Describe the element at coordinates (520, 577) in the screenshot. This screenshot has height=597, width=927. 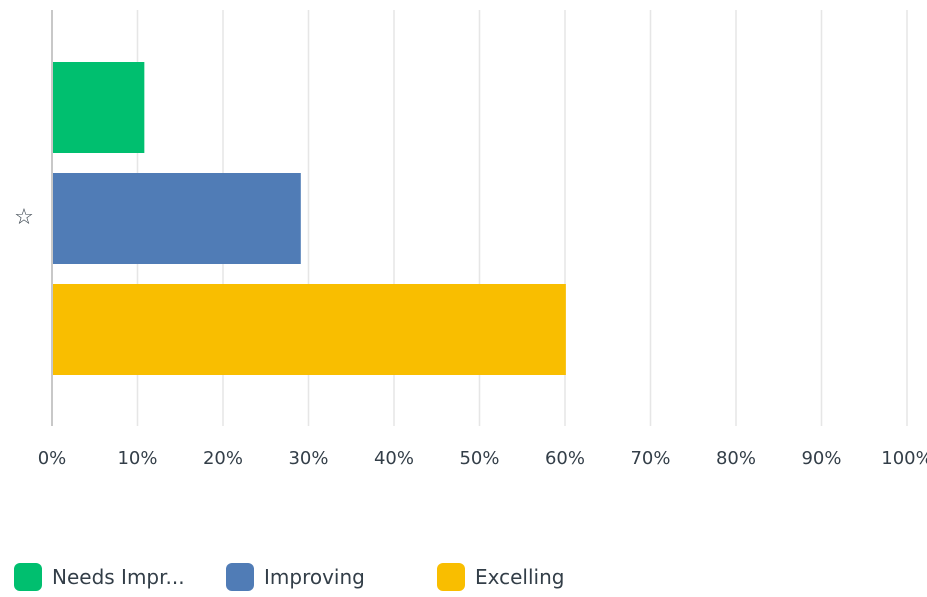
I see `legend-label-excelling: Excelling` at that location.